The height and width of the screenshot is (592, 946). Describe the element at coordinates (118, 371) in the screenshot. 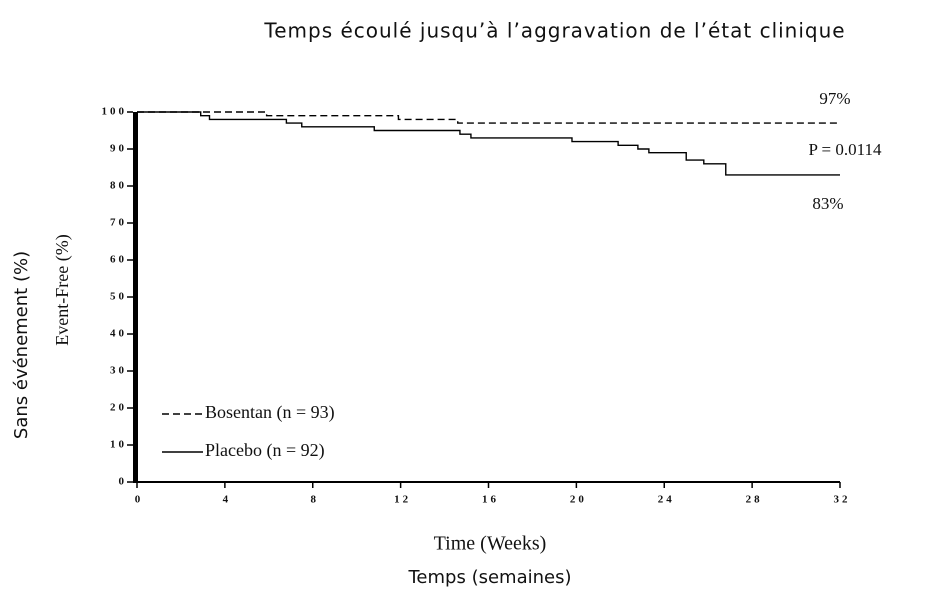

I see `y-tick-label: 30` at that location.